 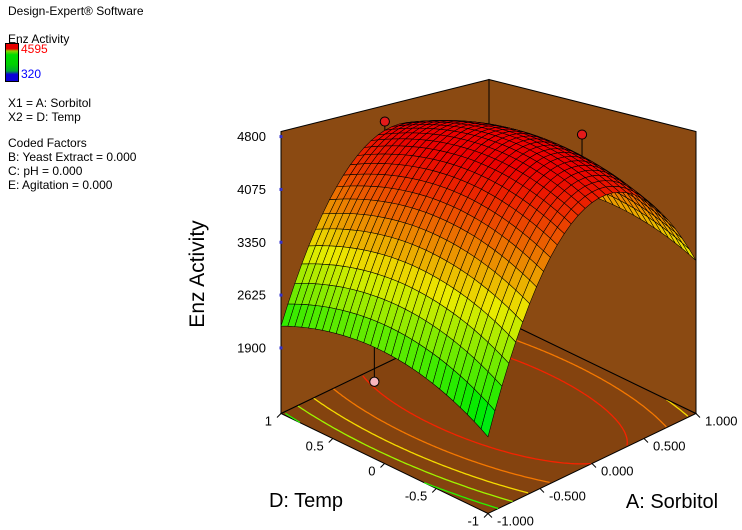 I want to click on legend-max-value: 4595, so click(x=34, y=49).